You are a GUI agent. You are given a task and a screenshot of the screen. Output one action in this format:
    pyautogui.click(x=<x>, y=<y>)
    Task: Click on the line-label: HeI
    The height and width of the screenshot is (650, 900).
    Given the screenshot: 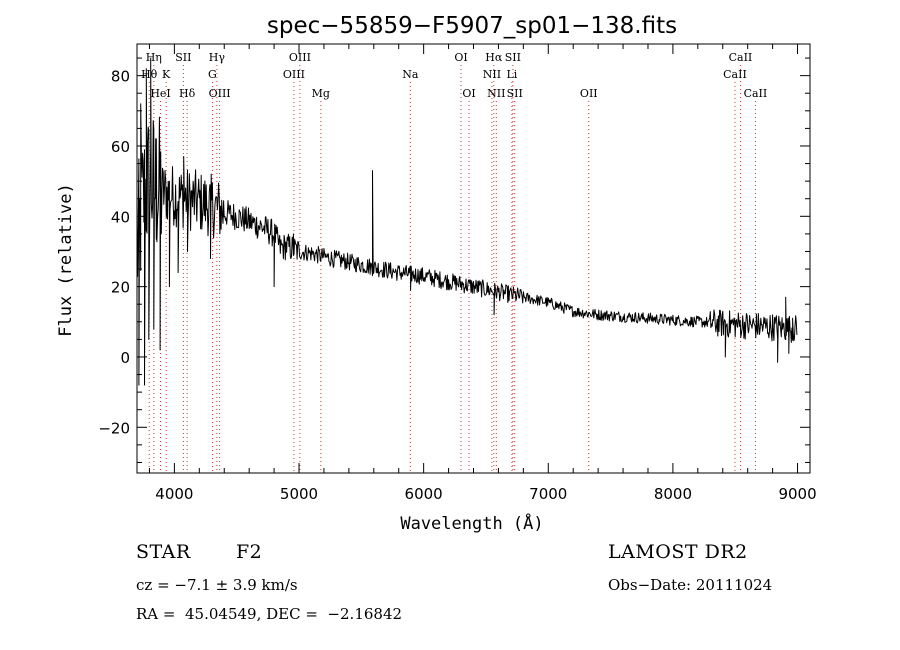 What is the action you would take?
    pyautogui.click(x=160, y=93)
    